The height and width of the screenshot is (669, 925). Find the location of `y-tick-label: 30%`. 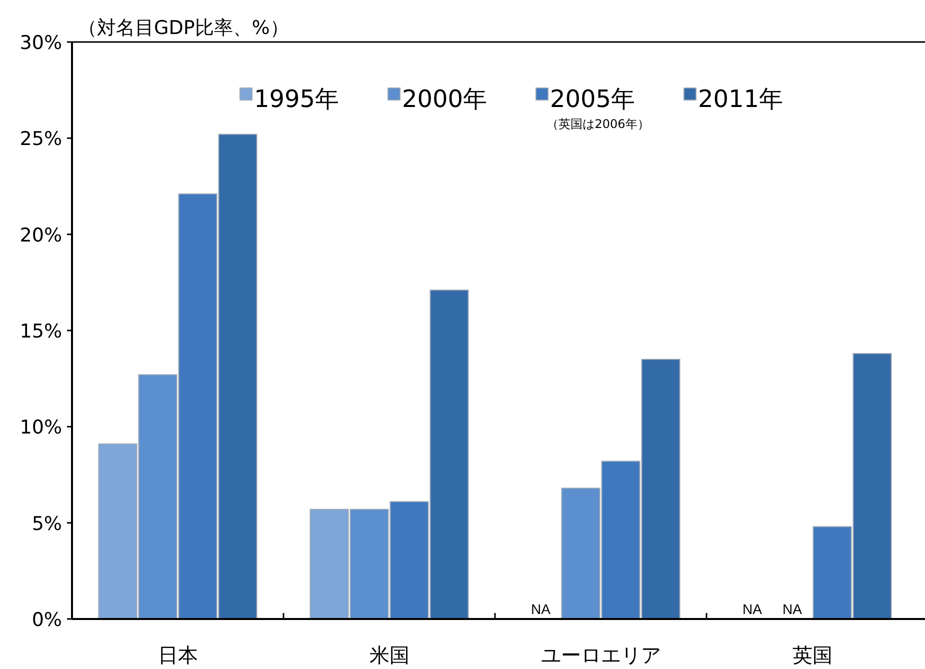

y-tick-label: 30% is located at coordinates (41, 43).